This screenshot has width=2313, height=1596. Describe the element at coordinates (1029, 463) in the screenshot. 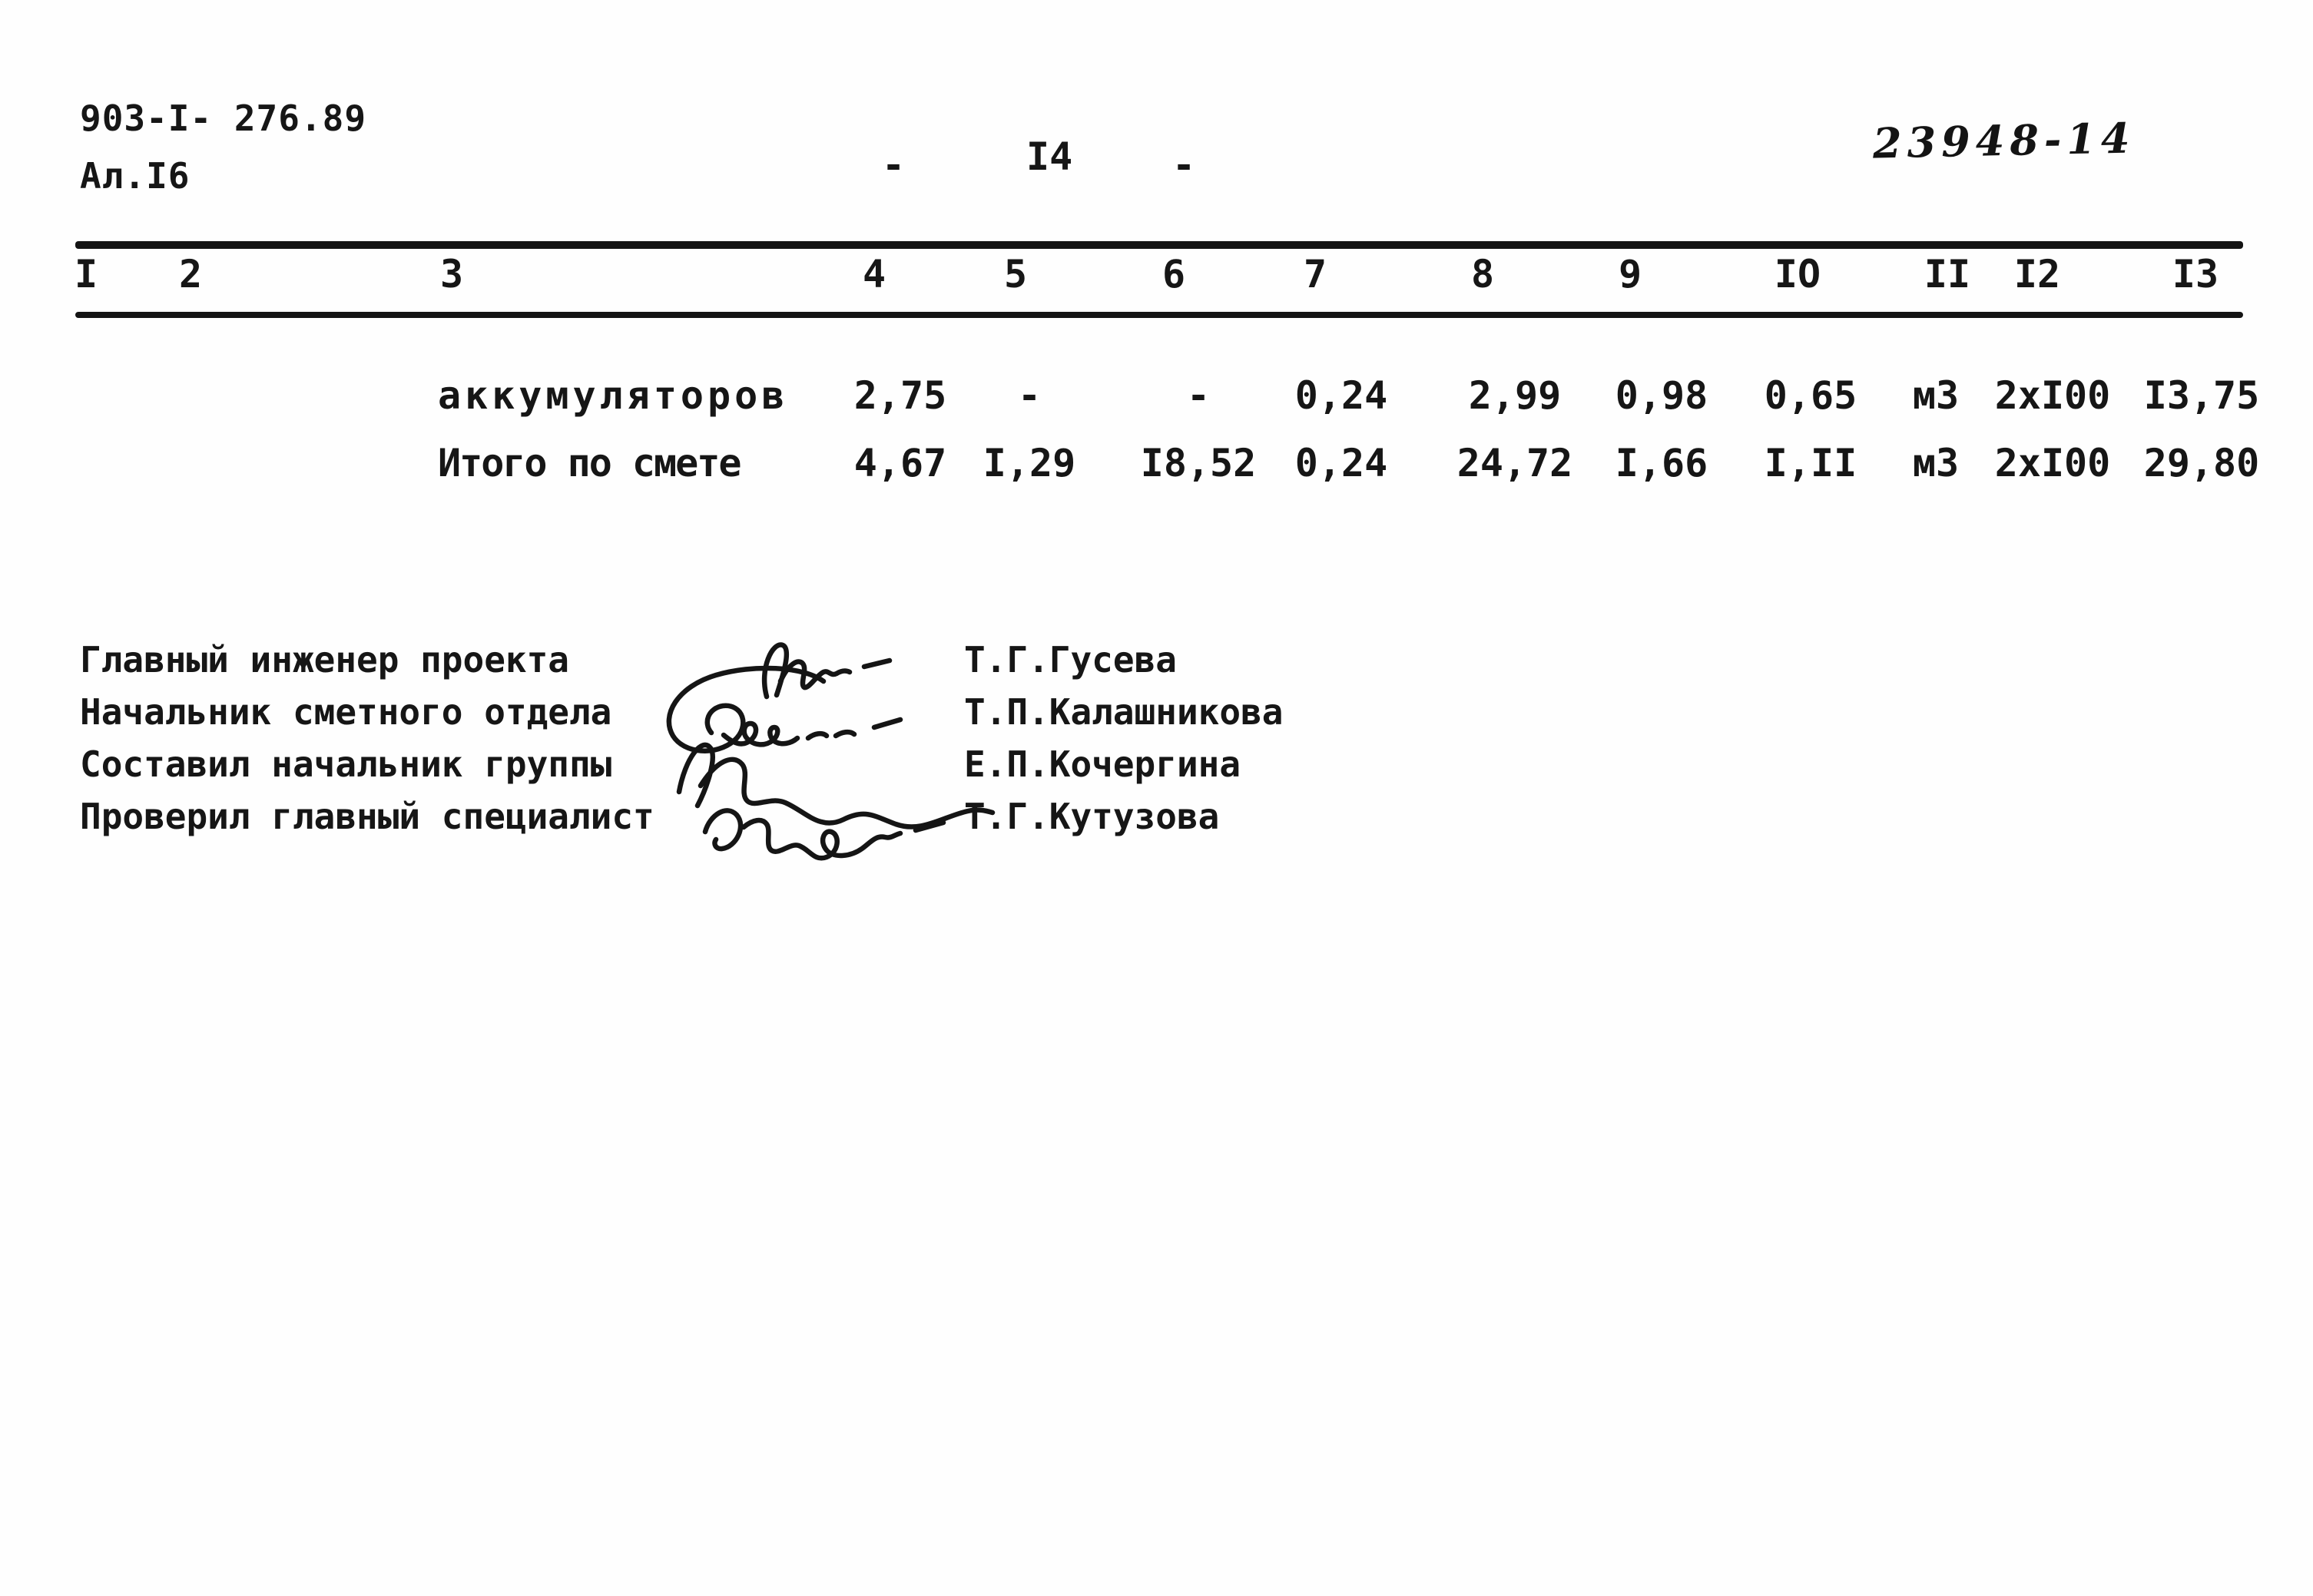

I see `cell-col5: I,29` at that location.